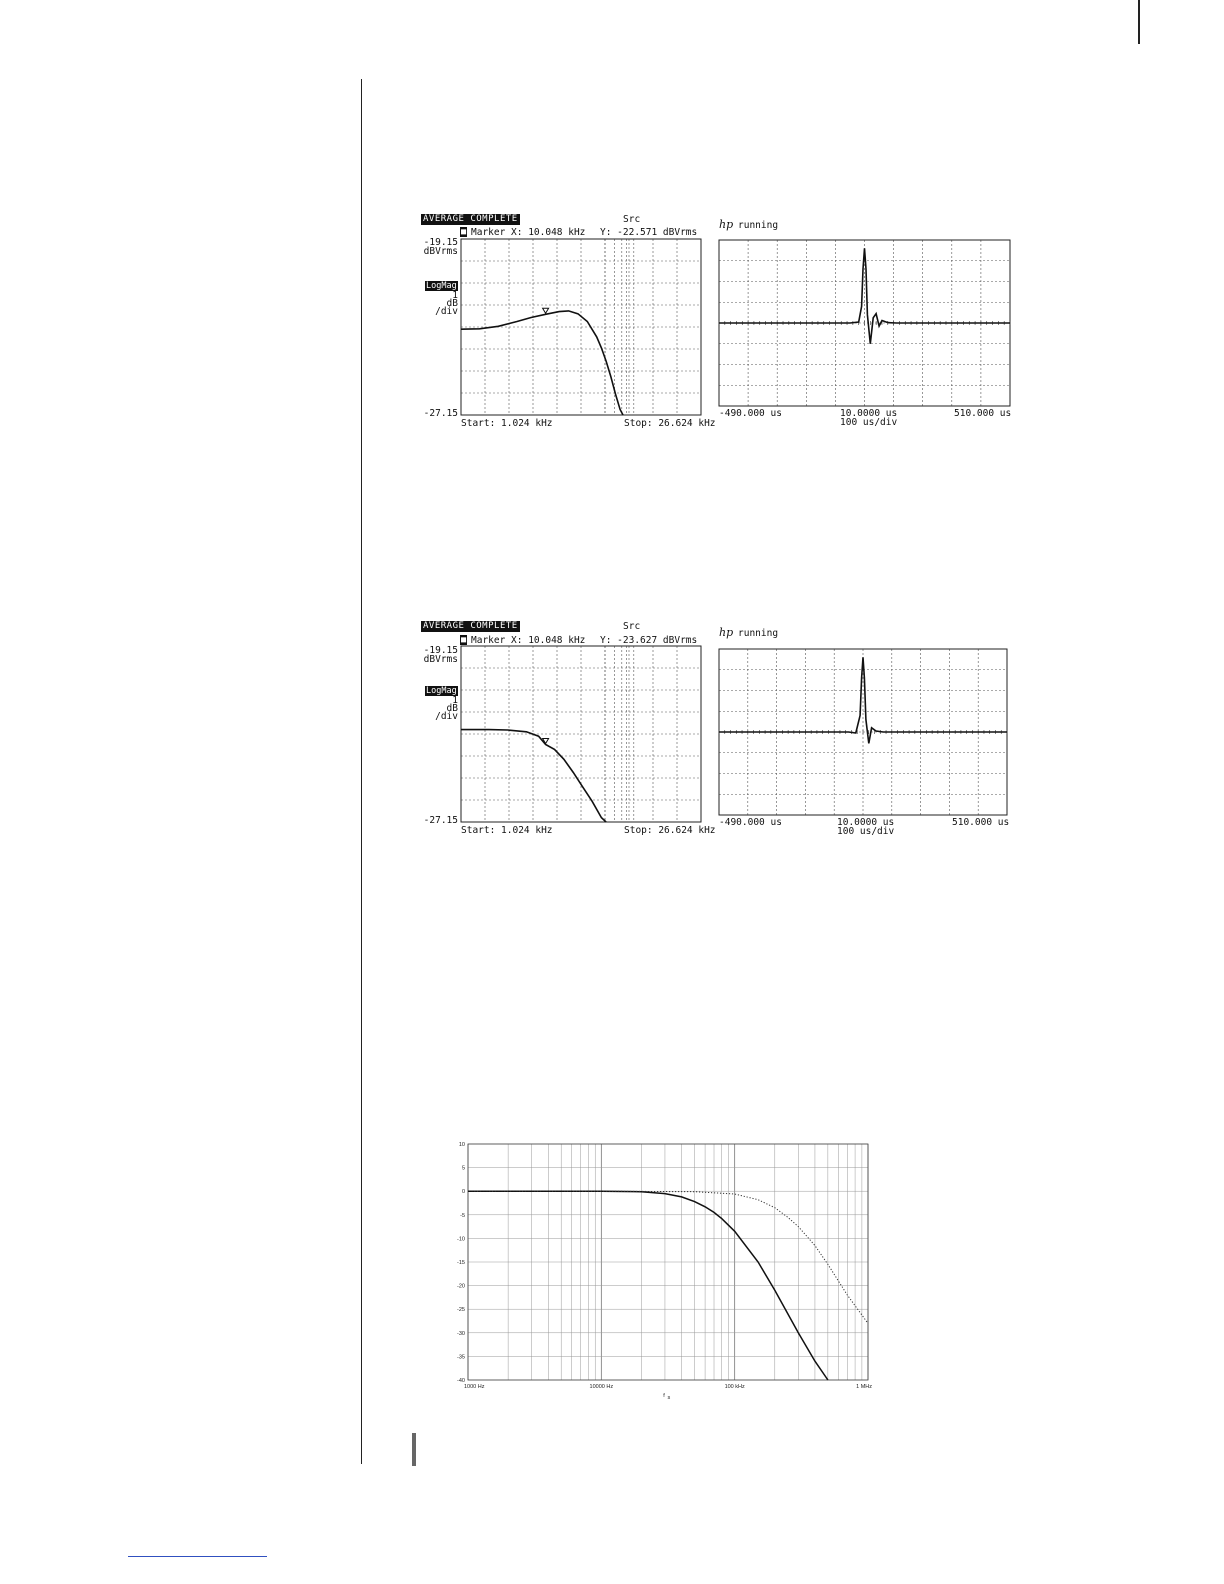  I want to click on footer-link-underline, so click(197, 1556).